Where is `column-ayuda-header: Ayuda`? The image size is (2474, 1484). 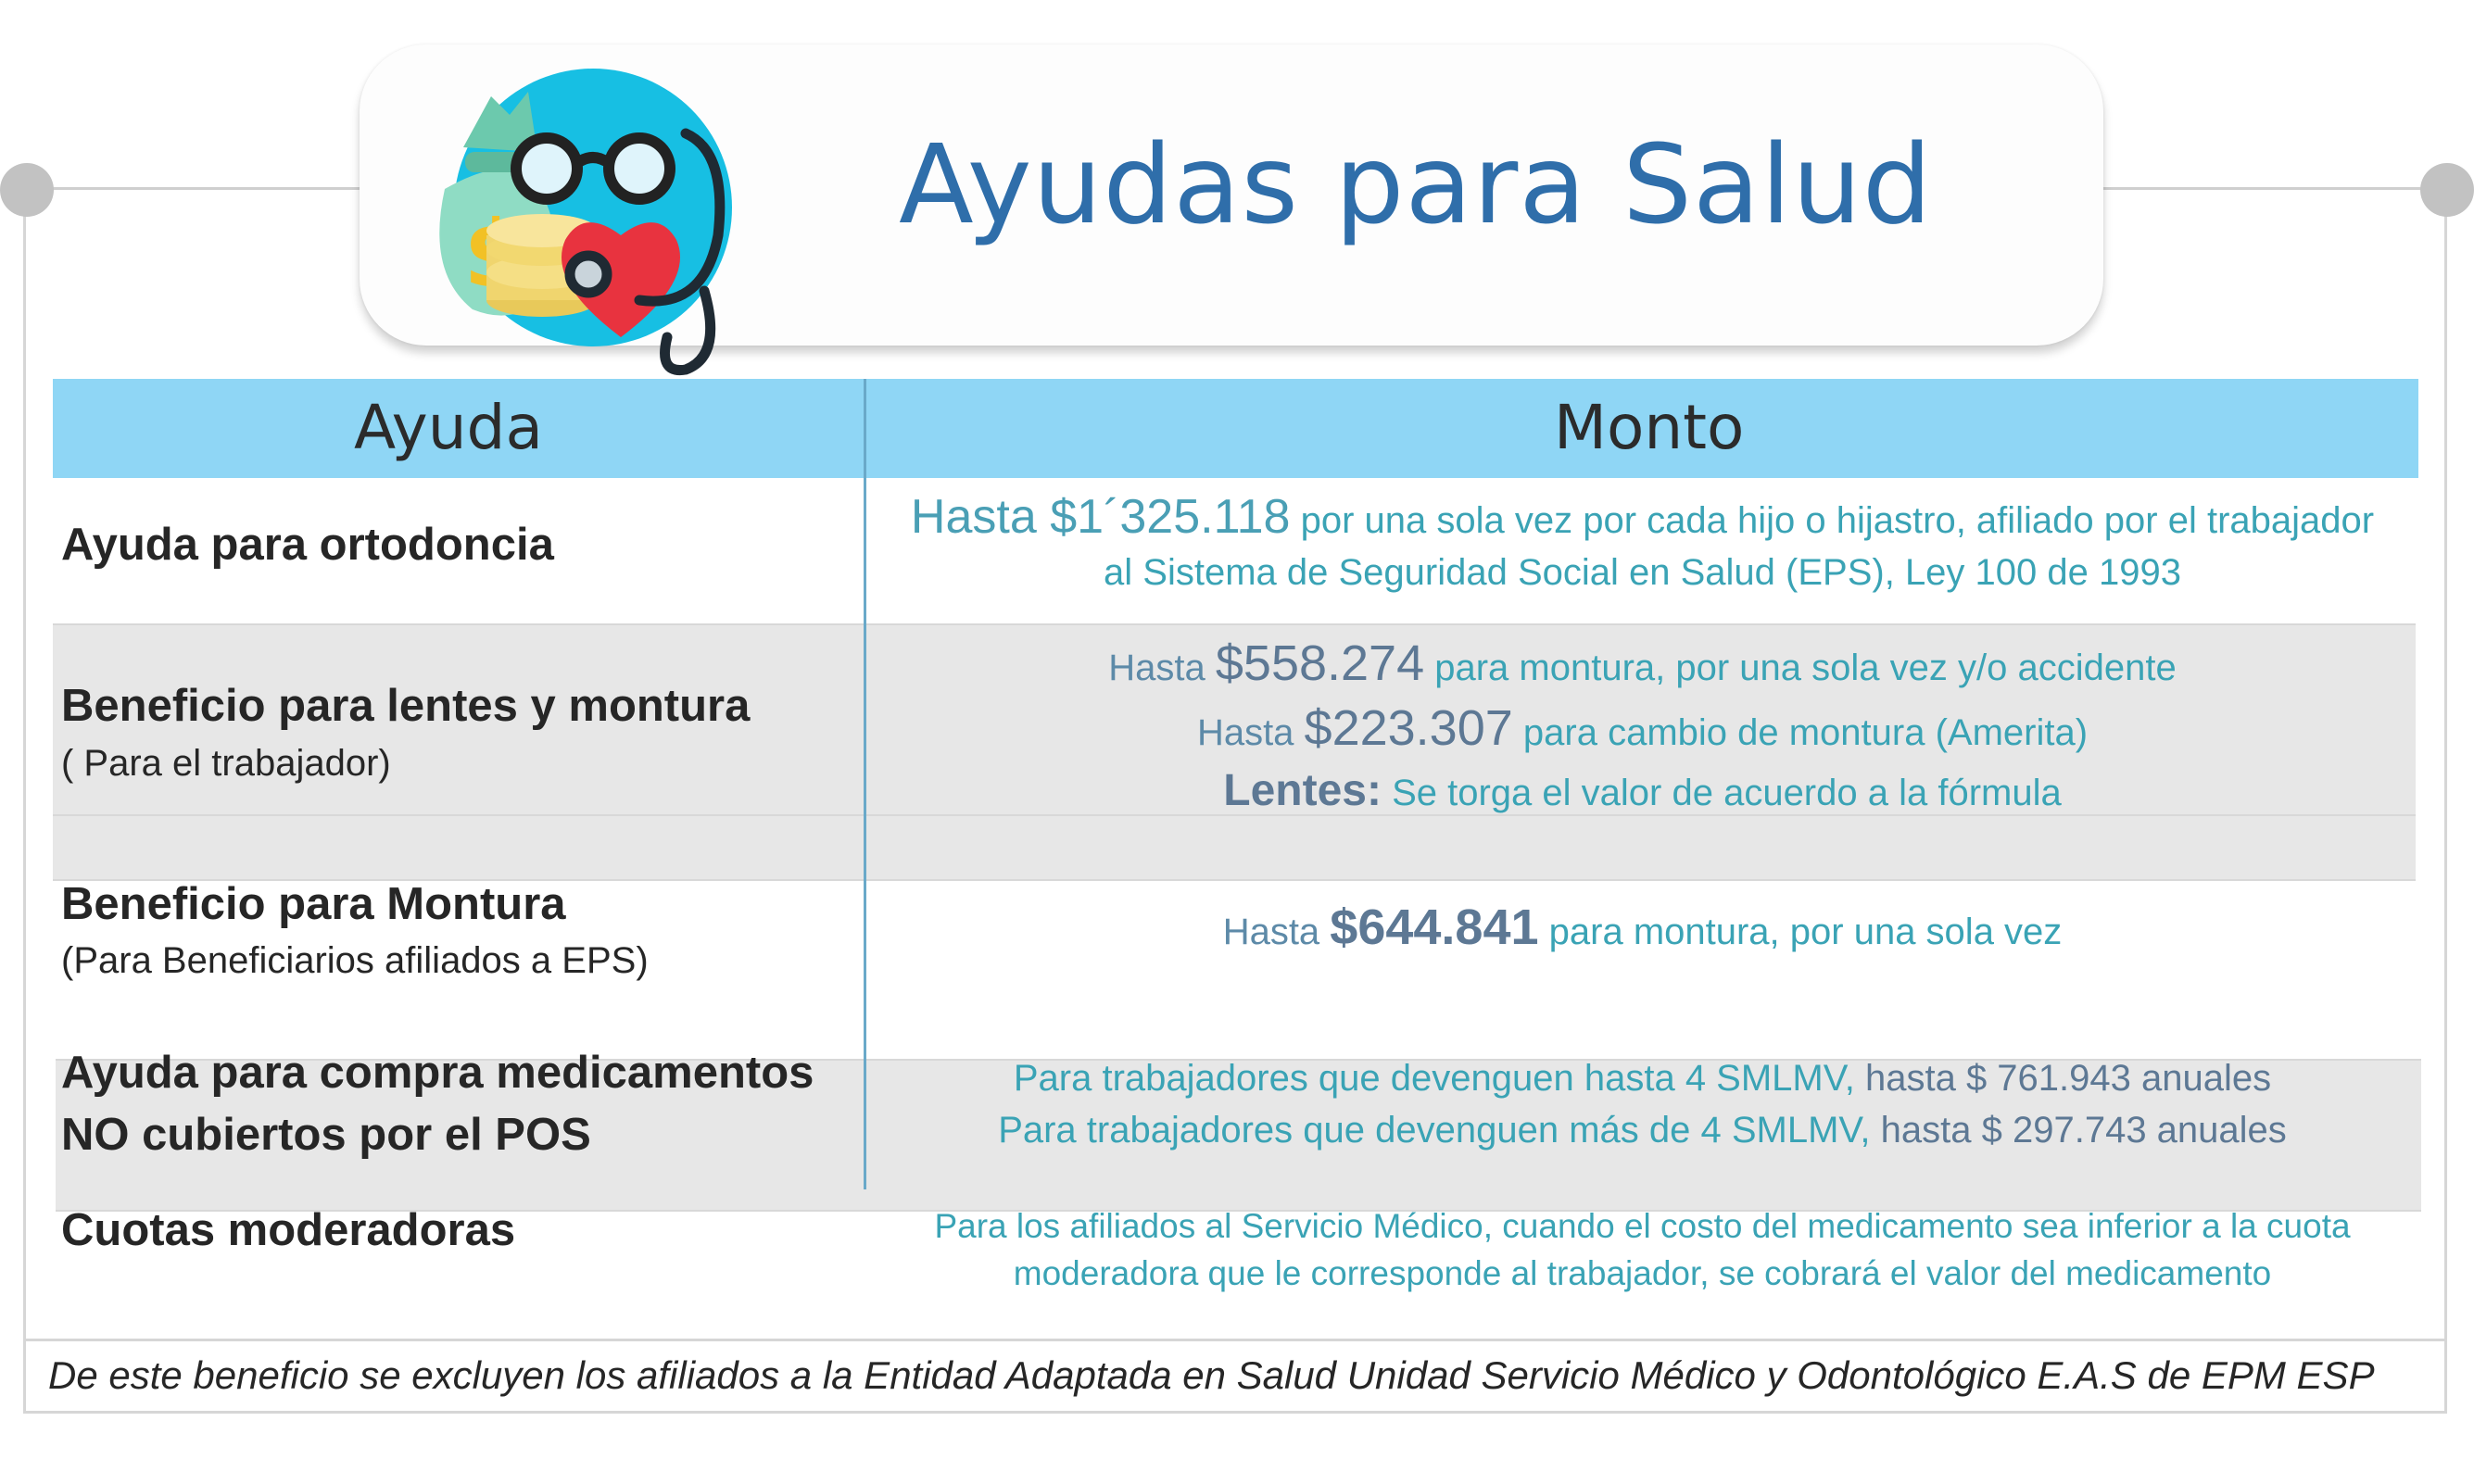 column-ayuda-header: Ayuda is located at coordinates (448, 428).